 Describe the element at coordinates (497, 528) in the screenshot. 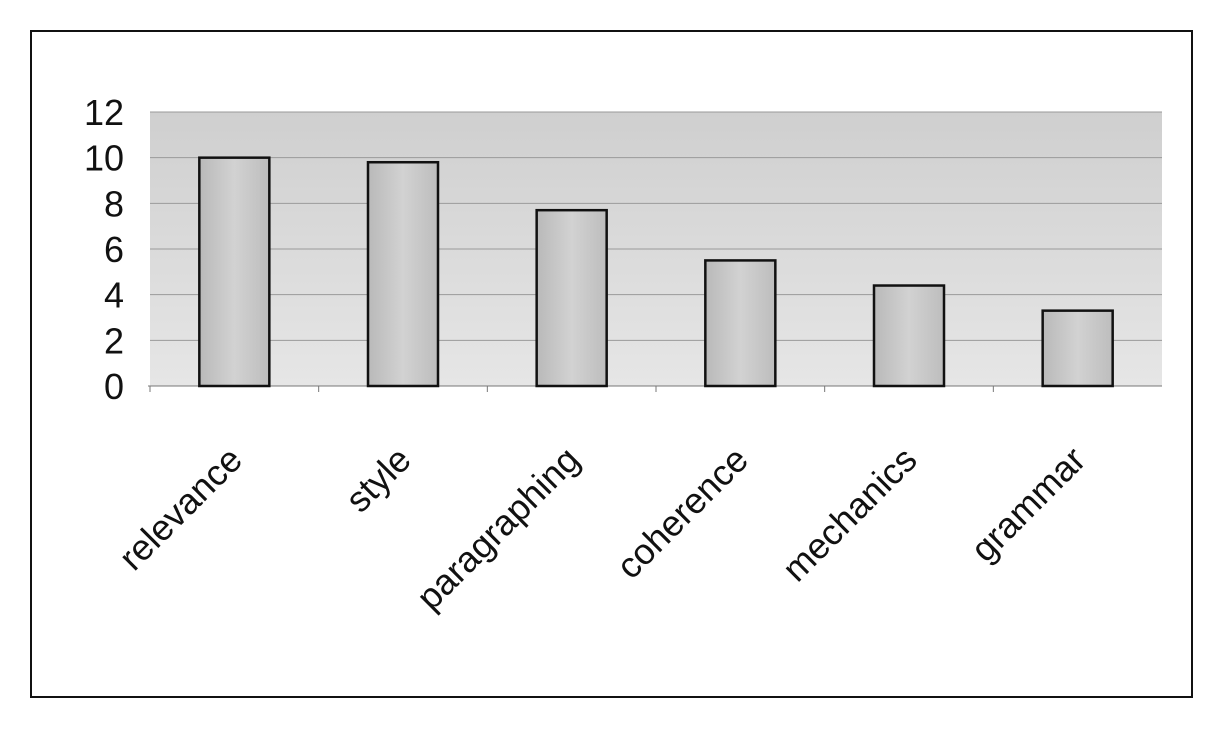

I see `category-label-paragraphing: paragraphing` at that location.